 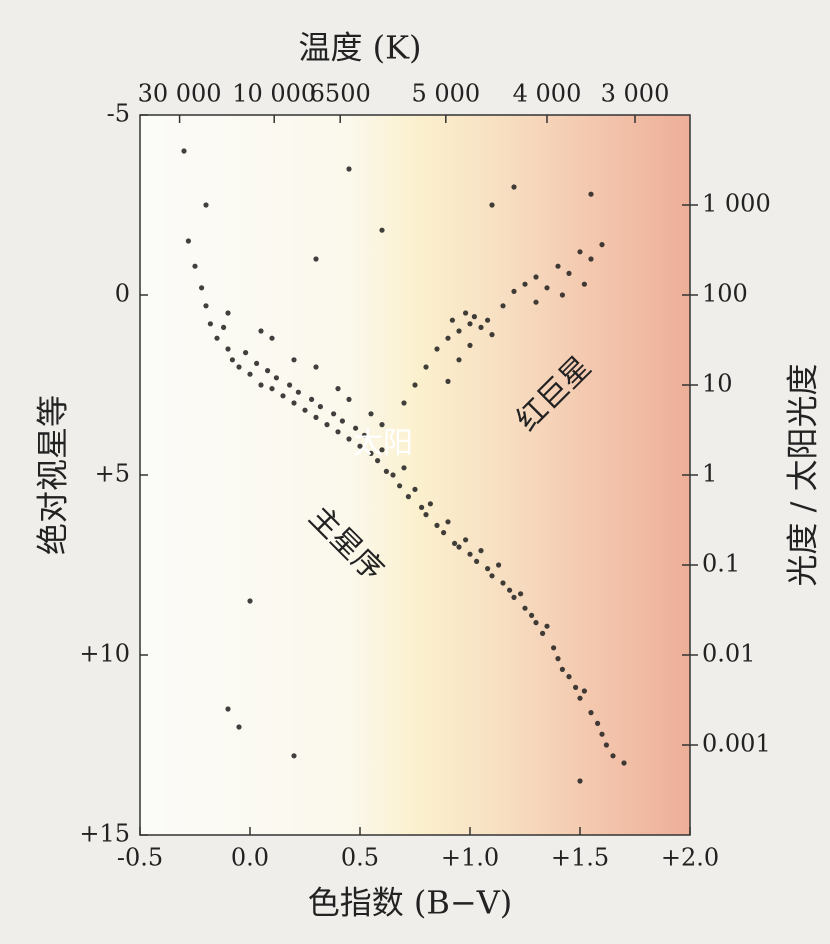 I want to click on y2-tick-label: 1, so click(x=709, y=474).